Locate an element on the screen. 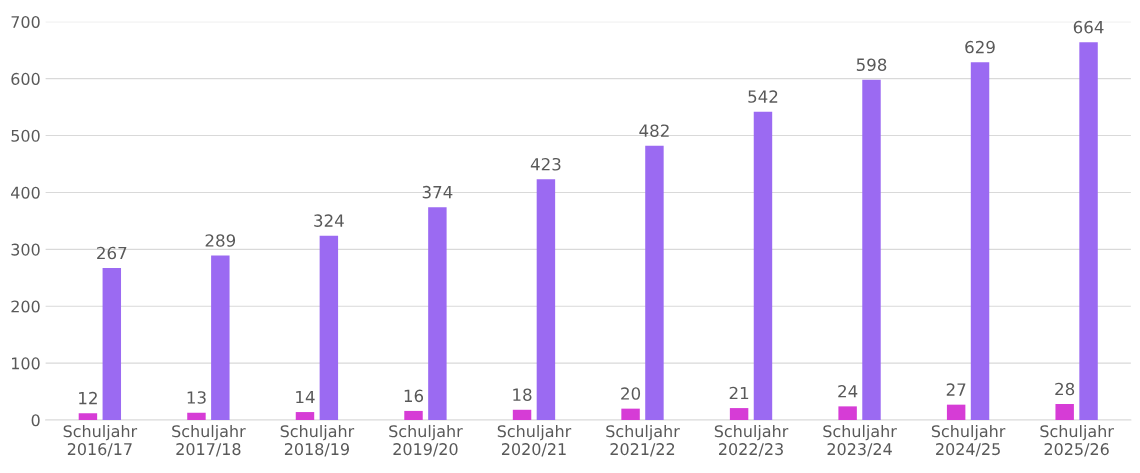 The height and width of the screenshot is (473, 1140). data-label: 13 is located at coordinates (196, 397).